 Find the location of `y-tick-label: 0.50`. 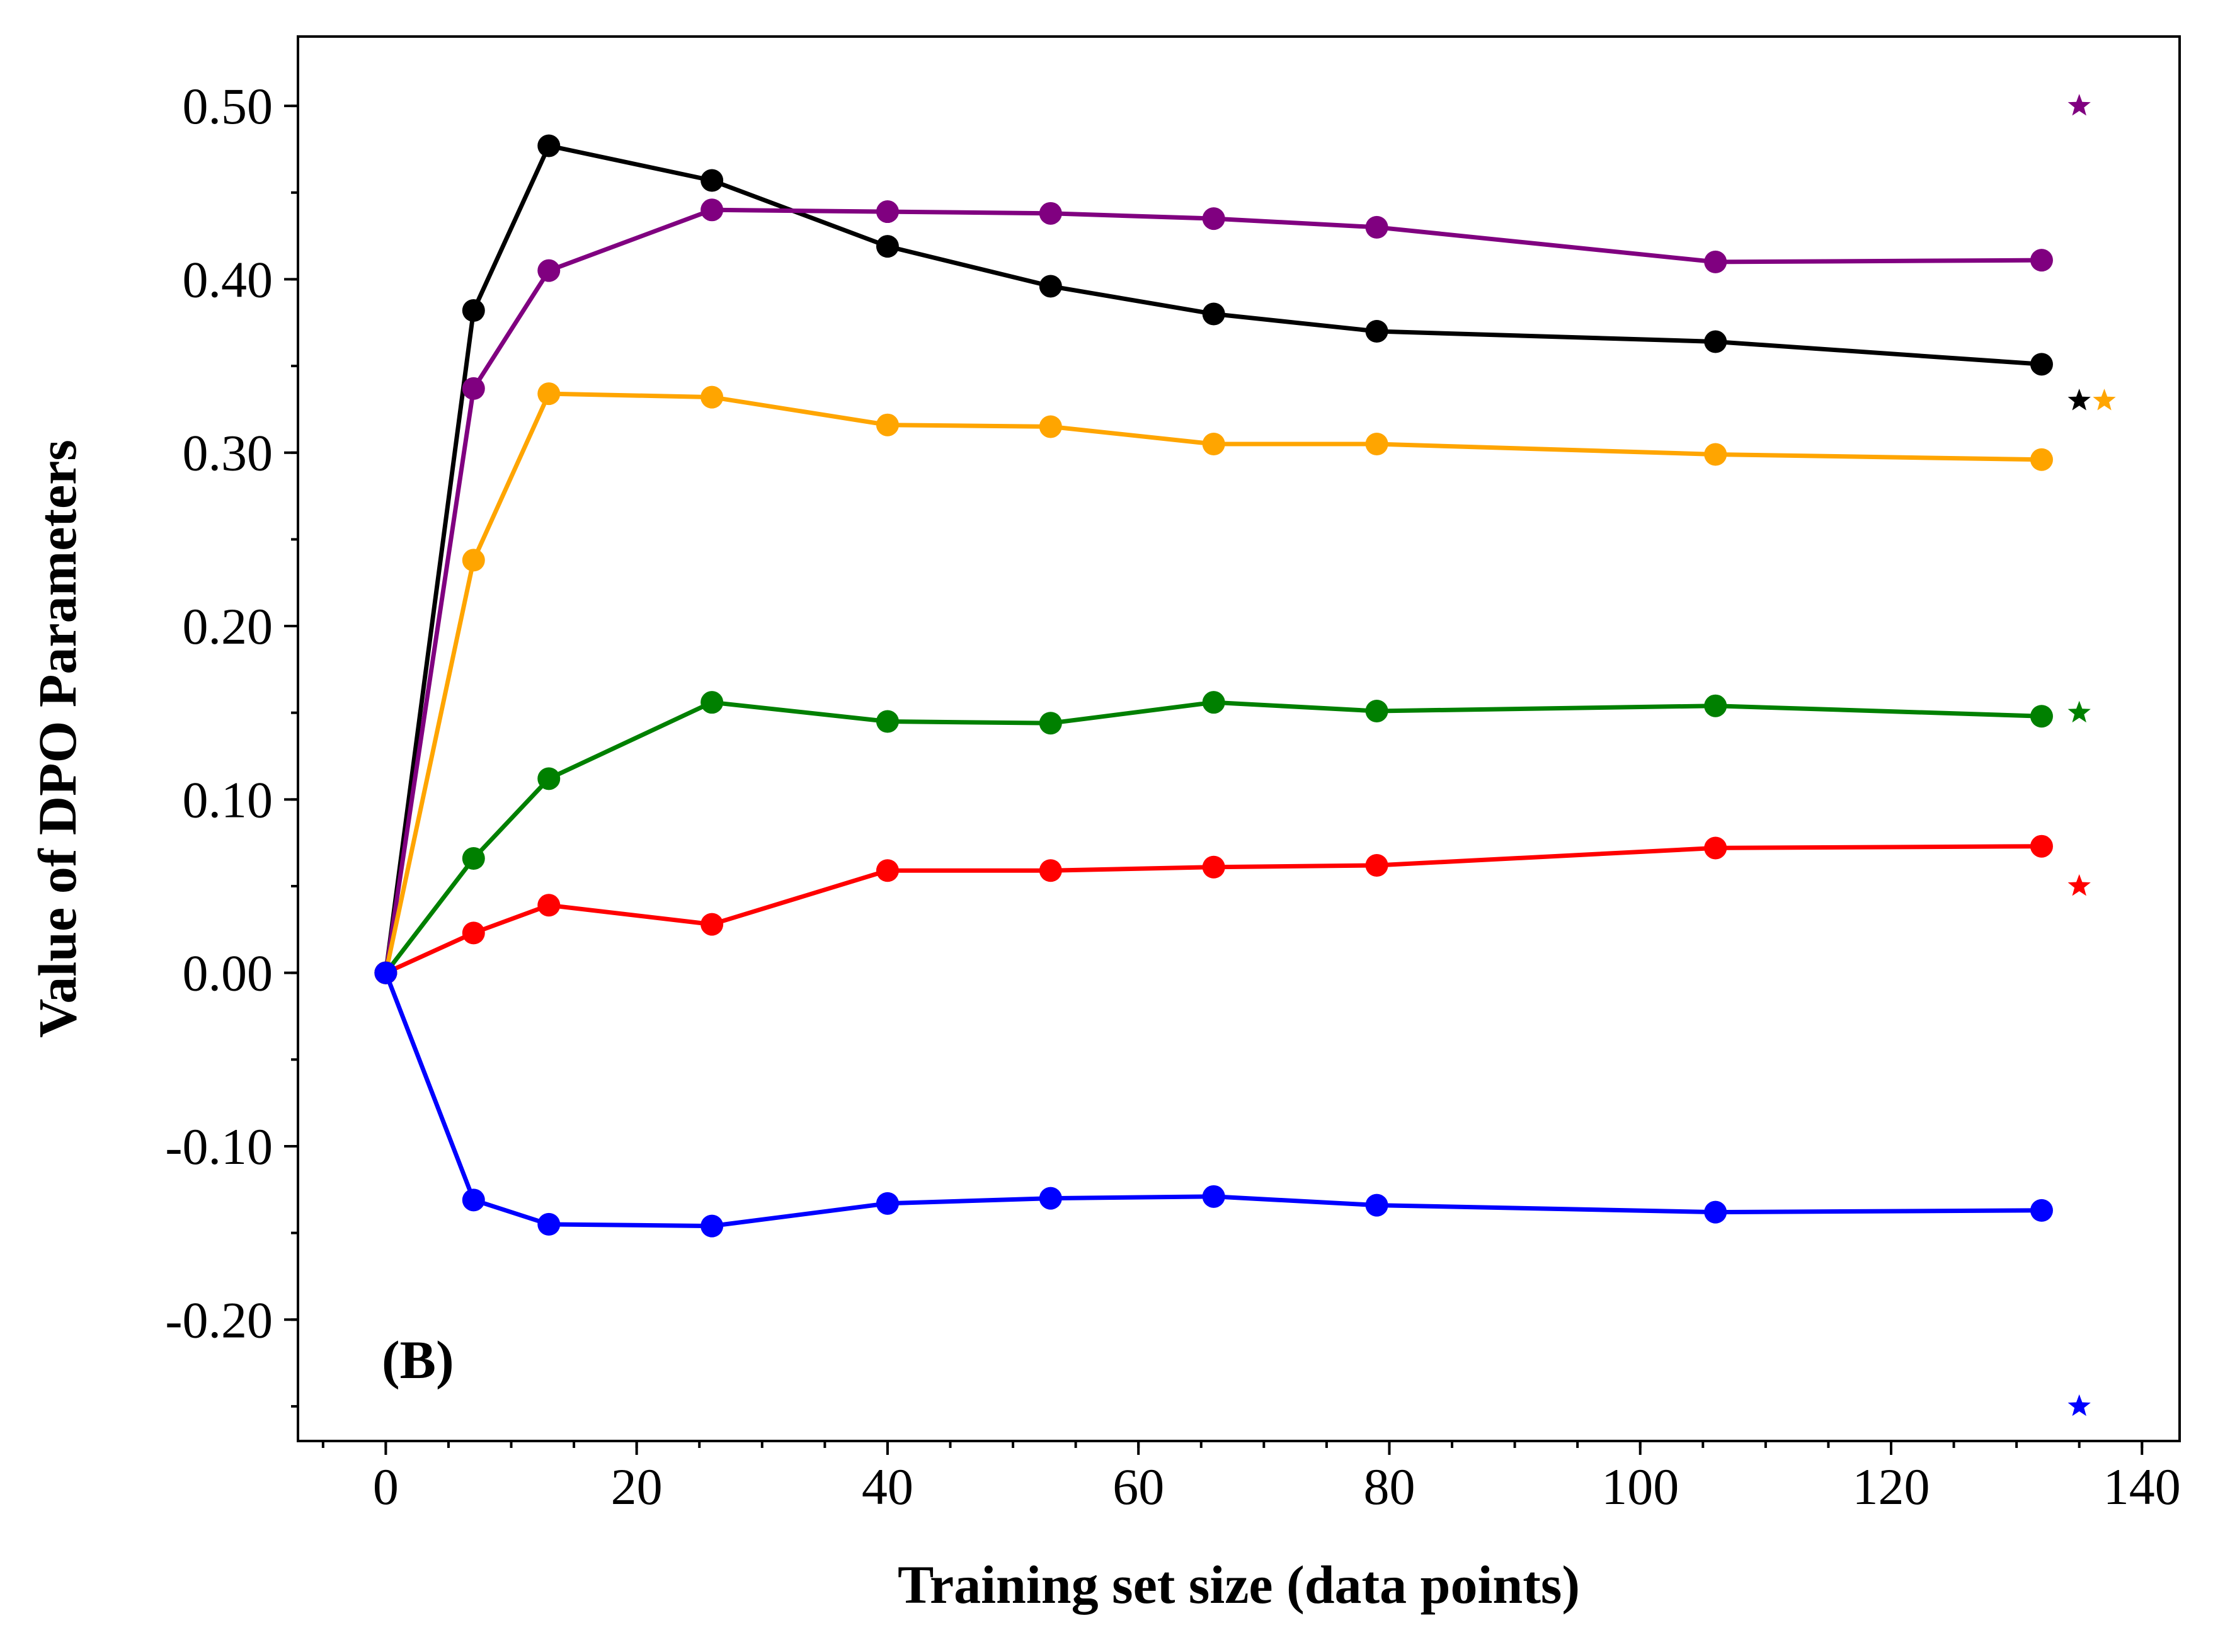

y-tick-label: 0.50 is located at coordinates (228, 106).